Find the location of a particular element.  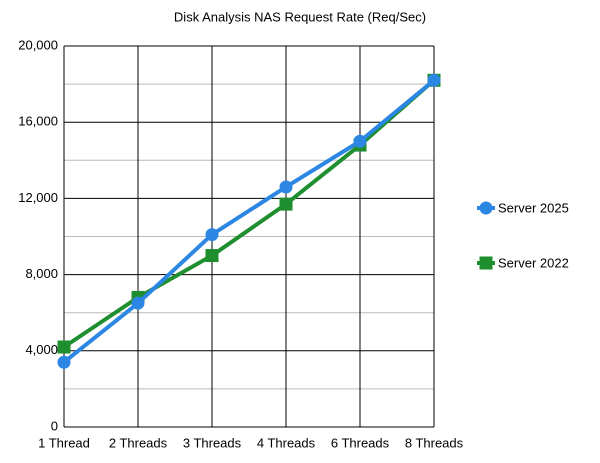

y-tick-label: 16,000 is located at coordinates (38, 121).